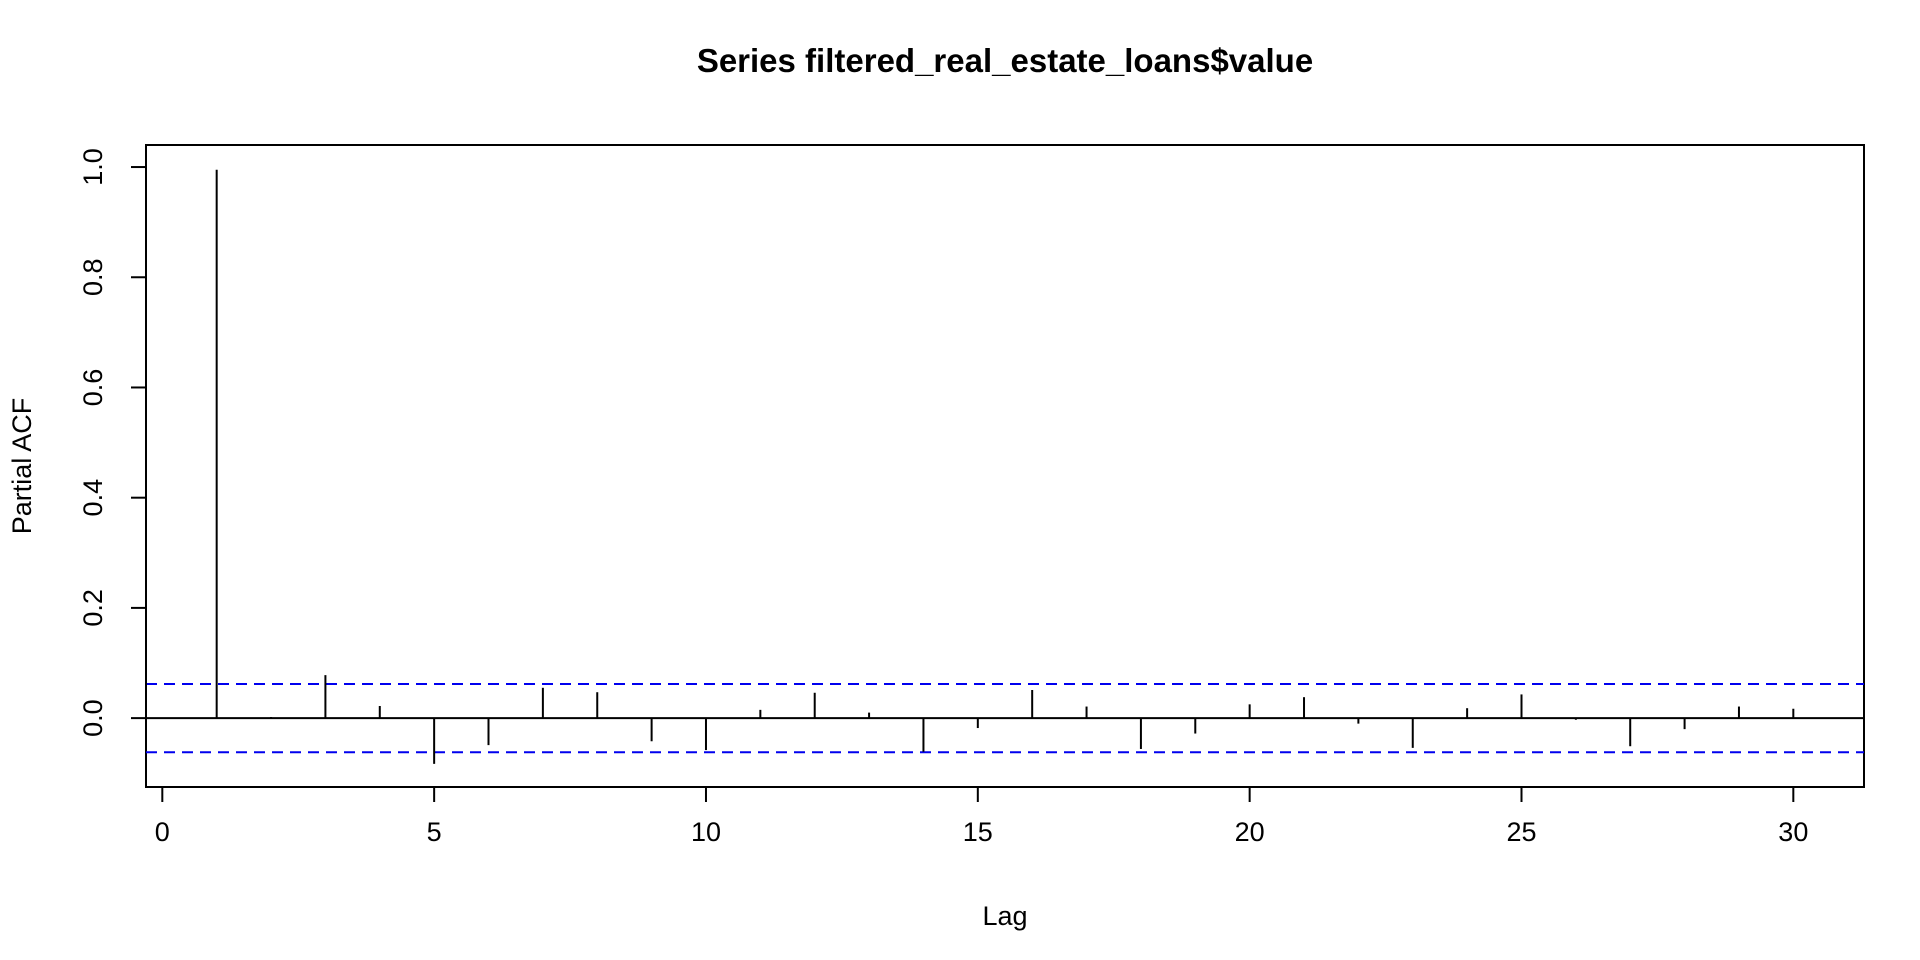 The image size is (1920, 960). I want to click on y-axis: 0.0 0.2 0.4 0.6 0.8 1.0, so click(112, 442).